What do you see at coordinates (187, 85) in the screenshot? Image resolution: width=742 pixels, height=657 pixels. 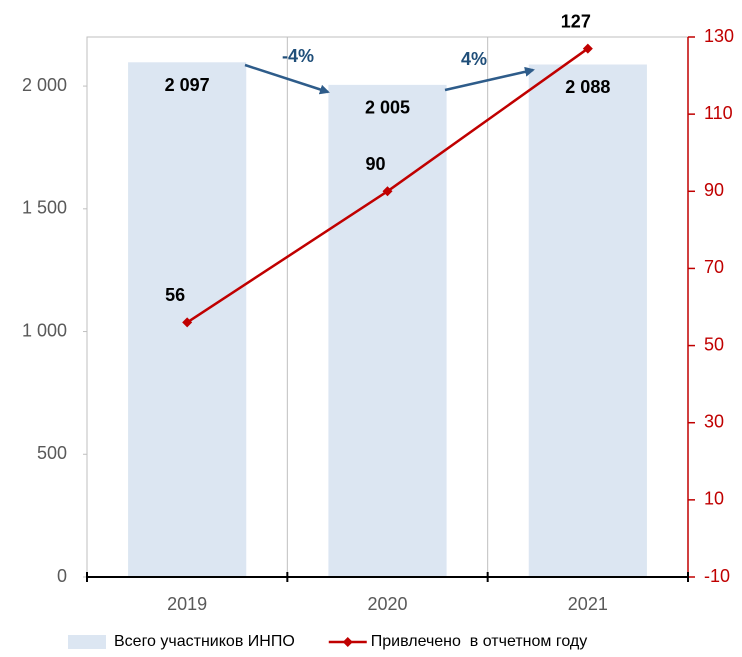 I see `bar-value-label: 2 097` at bounding box center [187, 85].